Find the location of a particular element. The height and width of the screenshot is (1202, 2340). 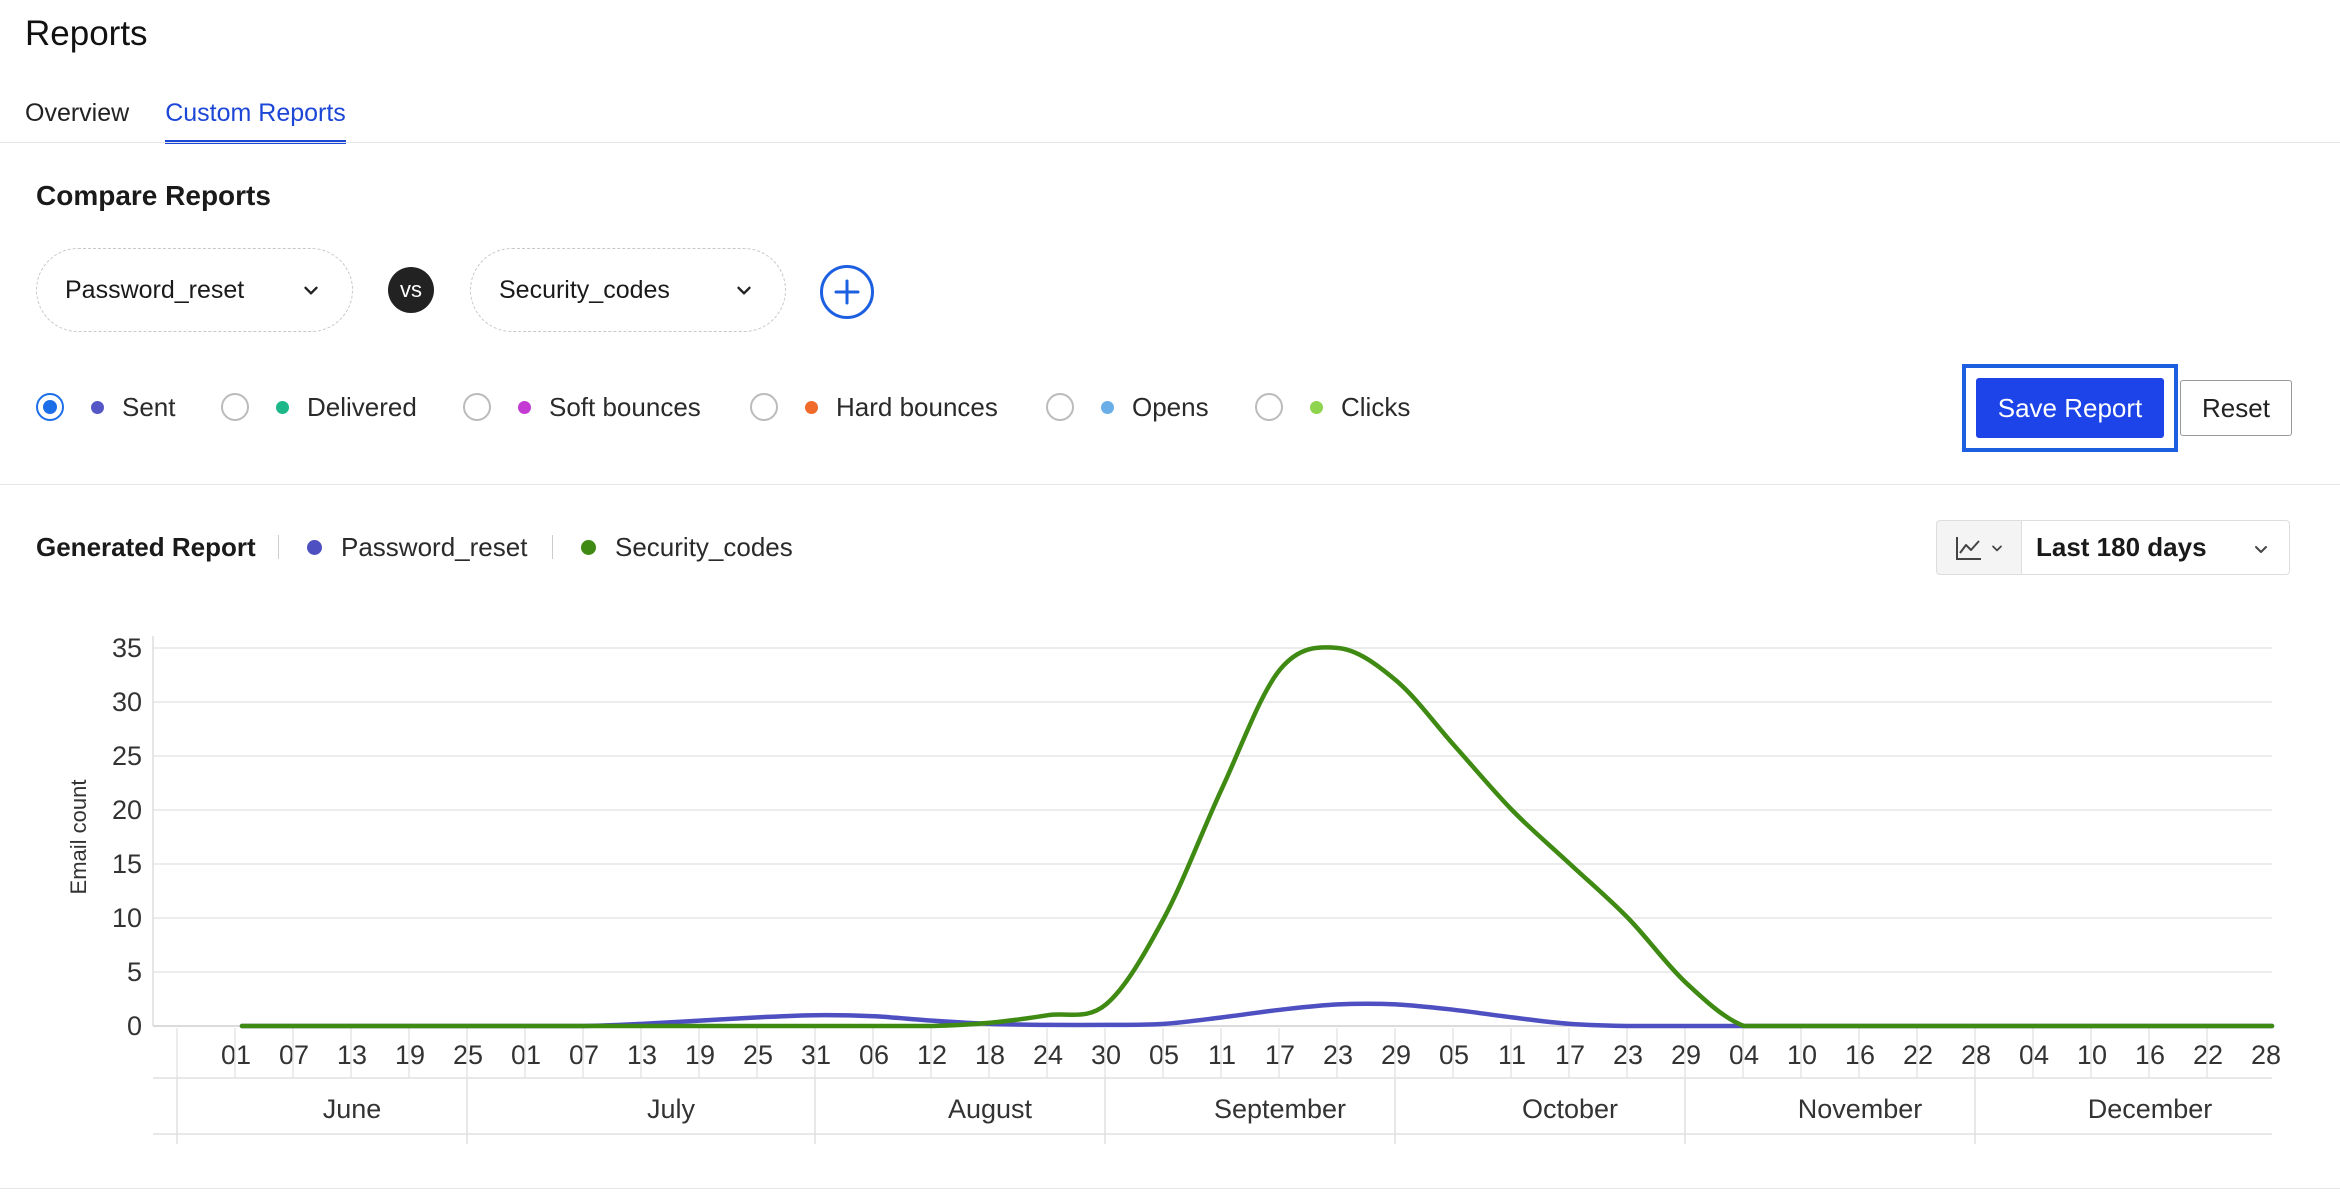

metric-soft-bounces: Soft bounces is located at coordinates (582, 407).